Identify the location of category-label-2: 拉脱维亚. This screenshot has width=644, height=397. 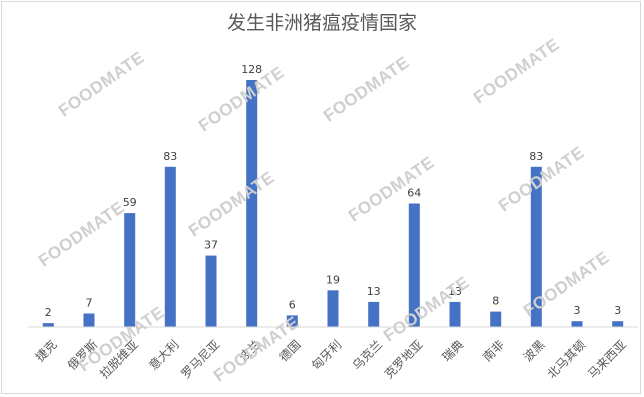
(118, 359).